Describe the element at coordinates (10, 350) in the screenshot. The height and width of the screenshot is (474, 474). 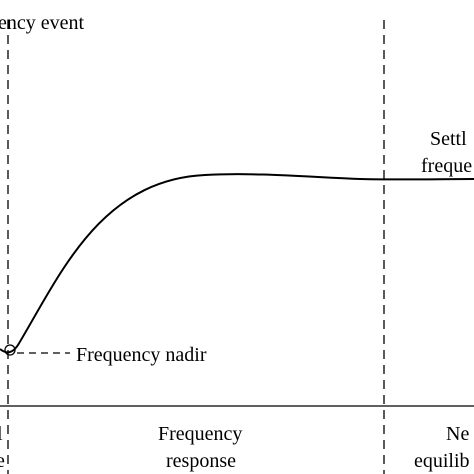
I see `nadir-marker` at that location.